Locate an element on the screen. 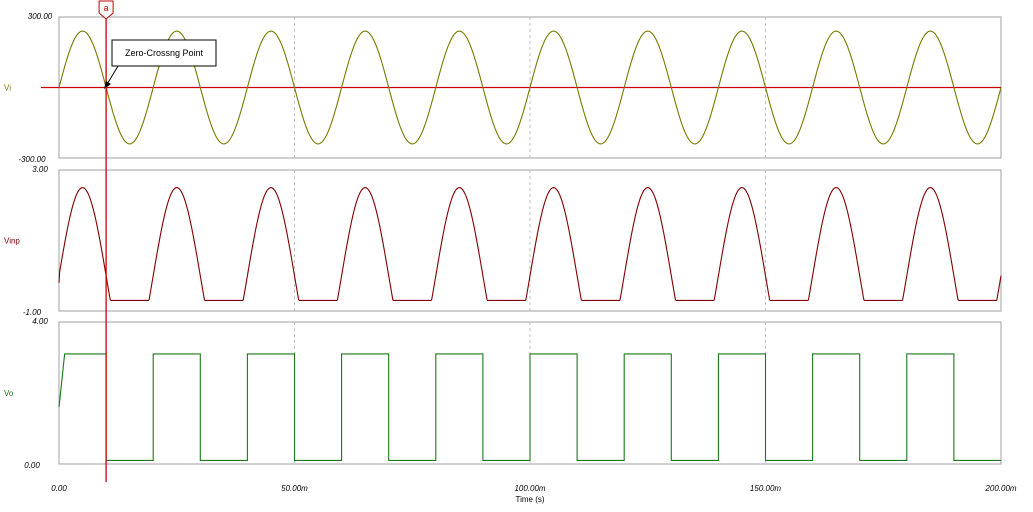 The height and width of the screenshot is (512, 1033). cursor-a: a is located at coordinates (106, 241).